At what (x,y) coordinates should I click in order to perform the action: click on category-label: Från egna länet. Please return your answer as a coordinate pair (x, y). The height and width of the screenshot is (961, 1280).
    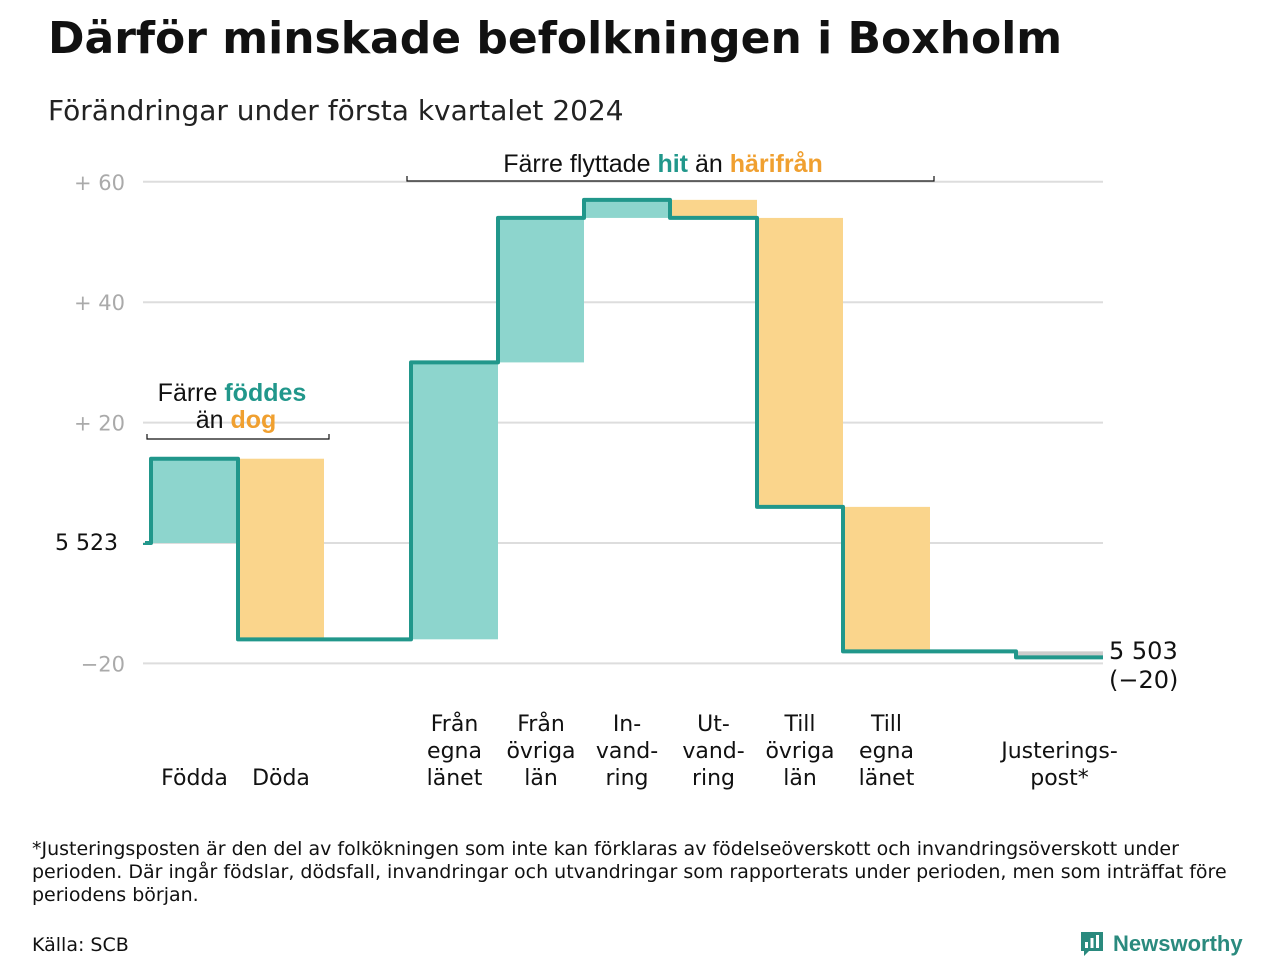
    Looking at the image, I should click on (455, 751).